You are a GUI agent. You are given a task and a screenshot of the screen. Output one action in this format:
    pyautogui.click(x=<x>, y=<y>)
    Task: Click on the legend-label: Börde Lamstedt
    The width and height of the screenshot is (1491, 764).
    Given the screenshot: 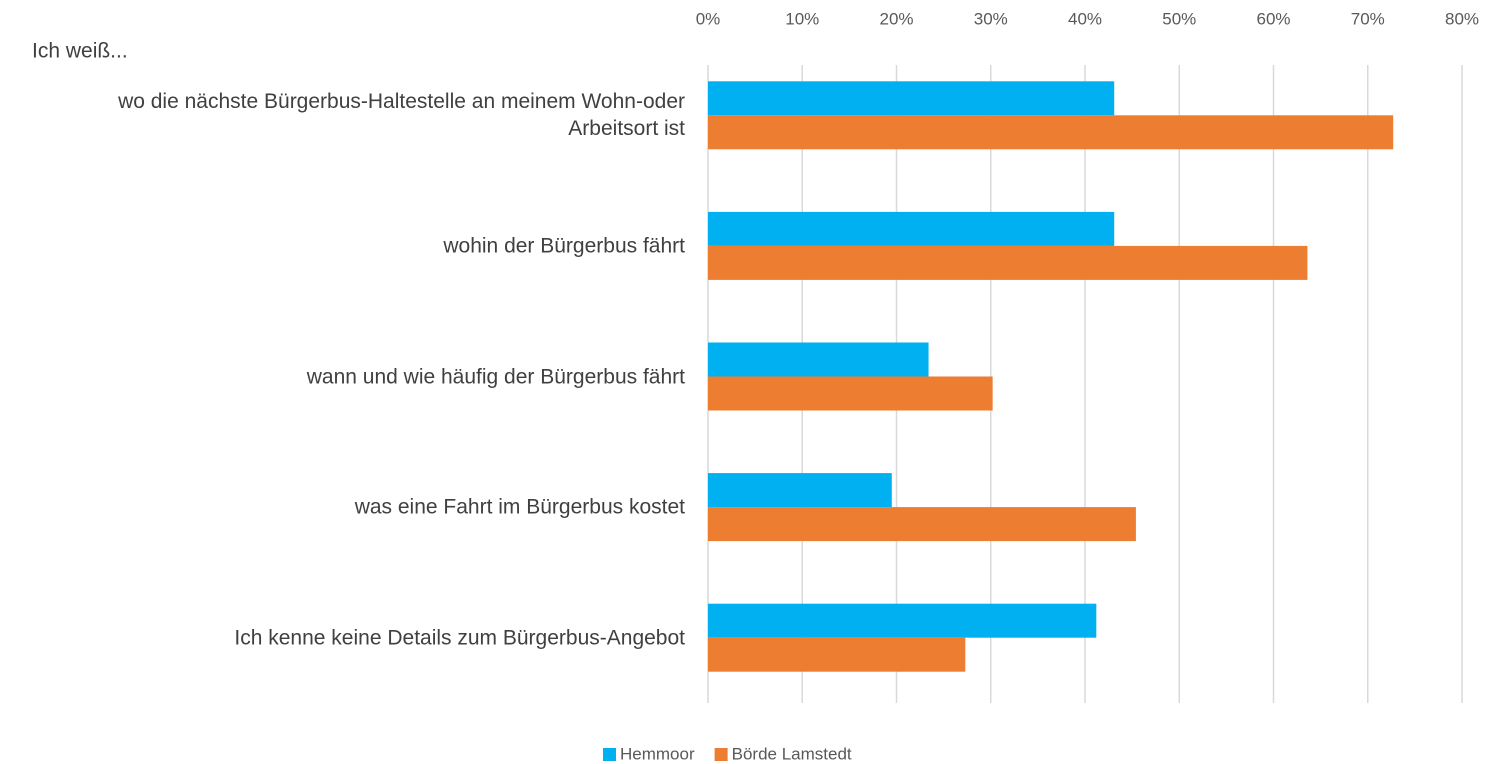 What is the action you would take?
    pyautogui.click(x=792, y=753)
    